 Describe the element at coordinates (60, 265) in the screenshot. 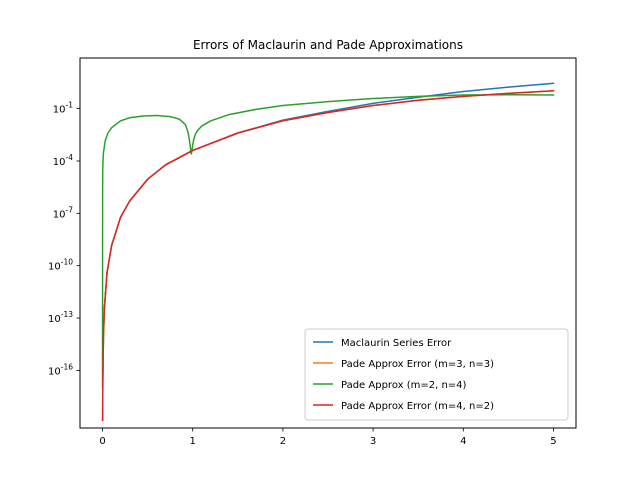

I see `y-tick-label: 10⁻¹⁰` at that location.